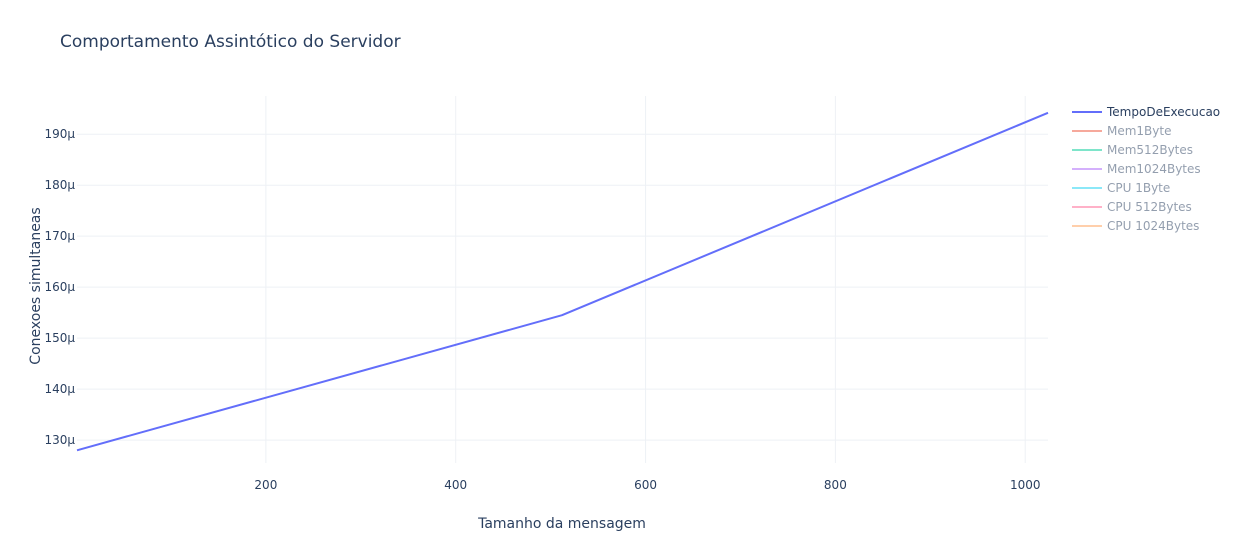 The image size is (1235, 549). Describe the element at coordinates (1154, 169) in the screenshot. I see `legend-label: Mem1024Bytes` at that location.